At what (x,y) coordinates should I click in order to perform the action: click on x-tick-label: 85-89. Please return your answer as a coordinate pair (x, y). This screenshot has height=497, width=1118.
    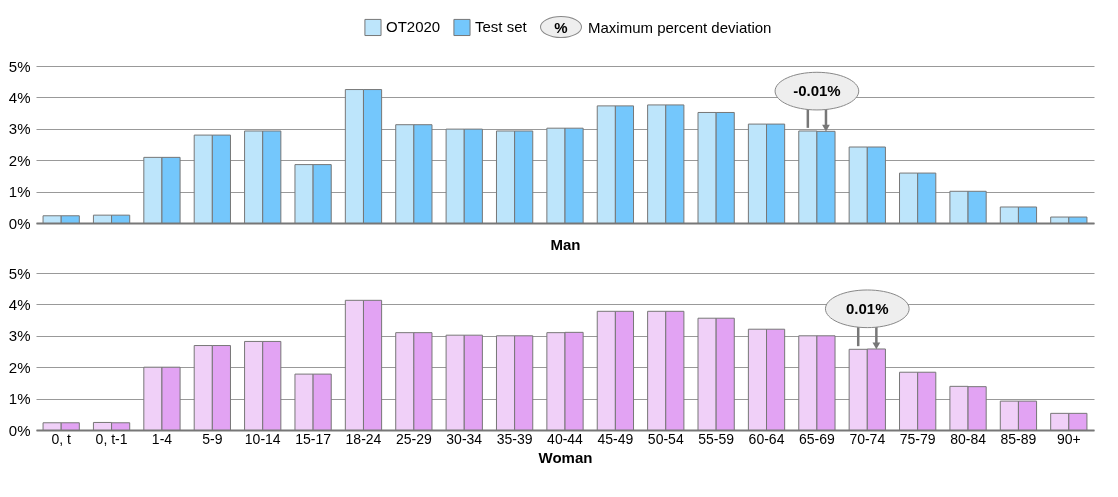
    Looking at the image, I should click on (1018, 438).